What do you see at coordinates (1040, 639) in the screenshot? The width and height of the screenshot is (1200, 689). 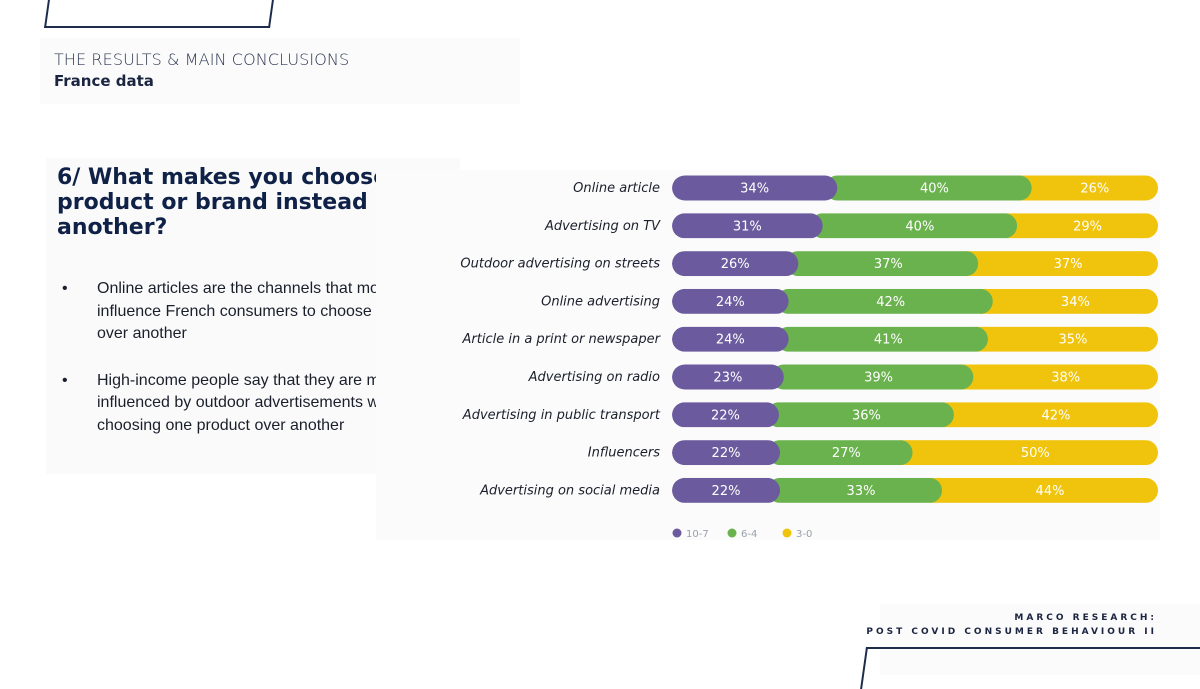 I see `footer-panel` at bounding box center [1040, 639].